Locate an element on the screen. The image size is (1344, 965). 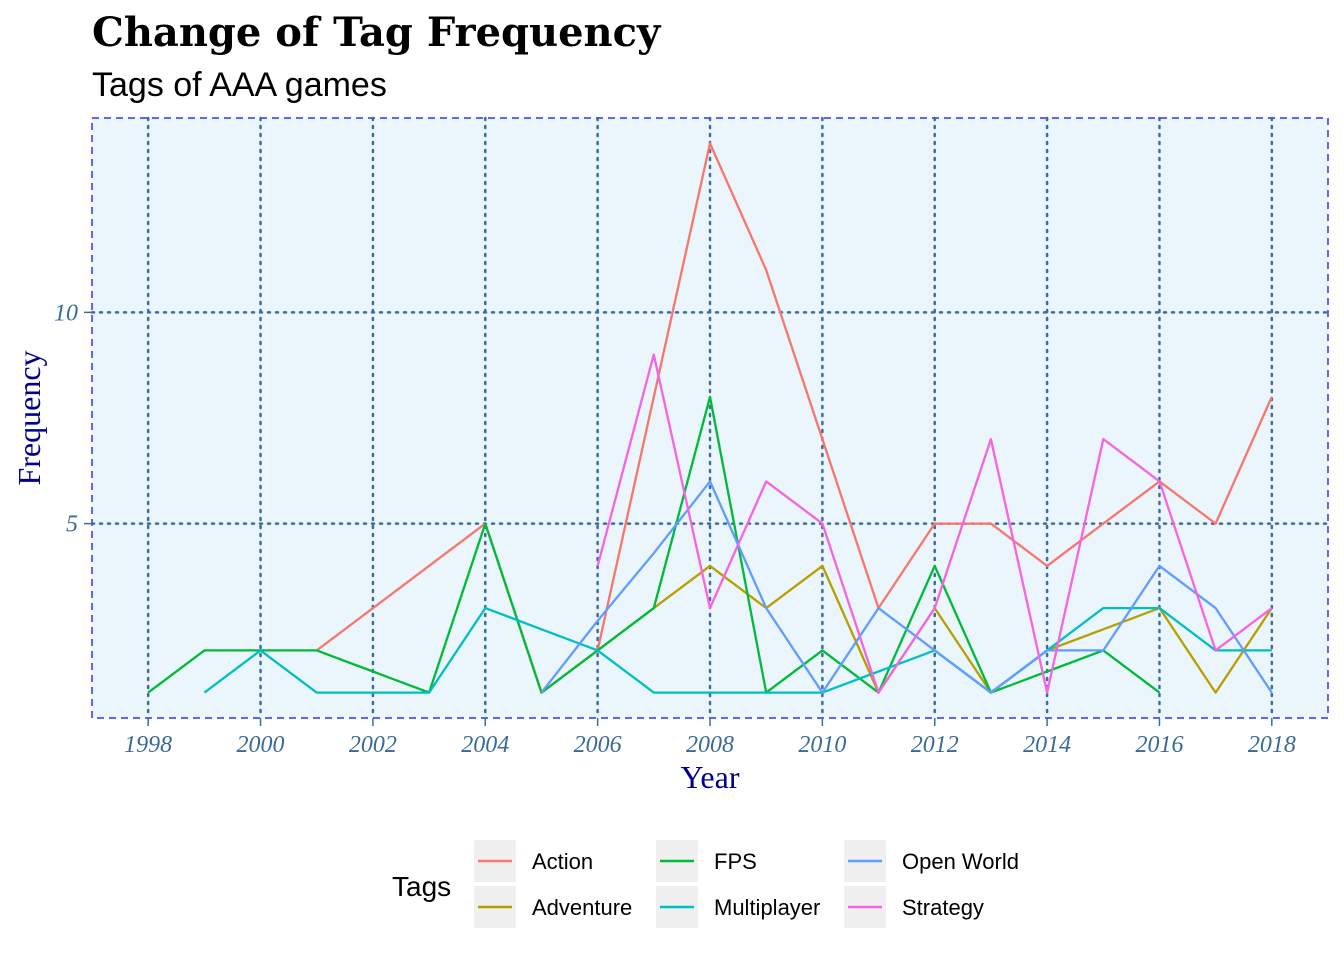
y-axis-title: Frequency is located at coordinates (29, 417).